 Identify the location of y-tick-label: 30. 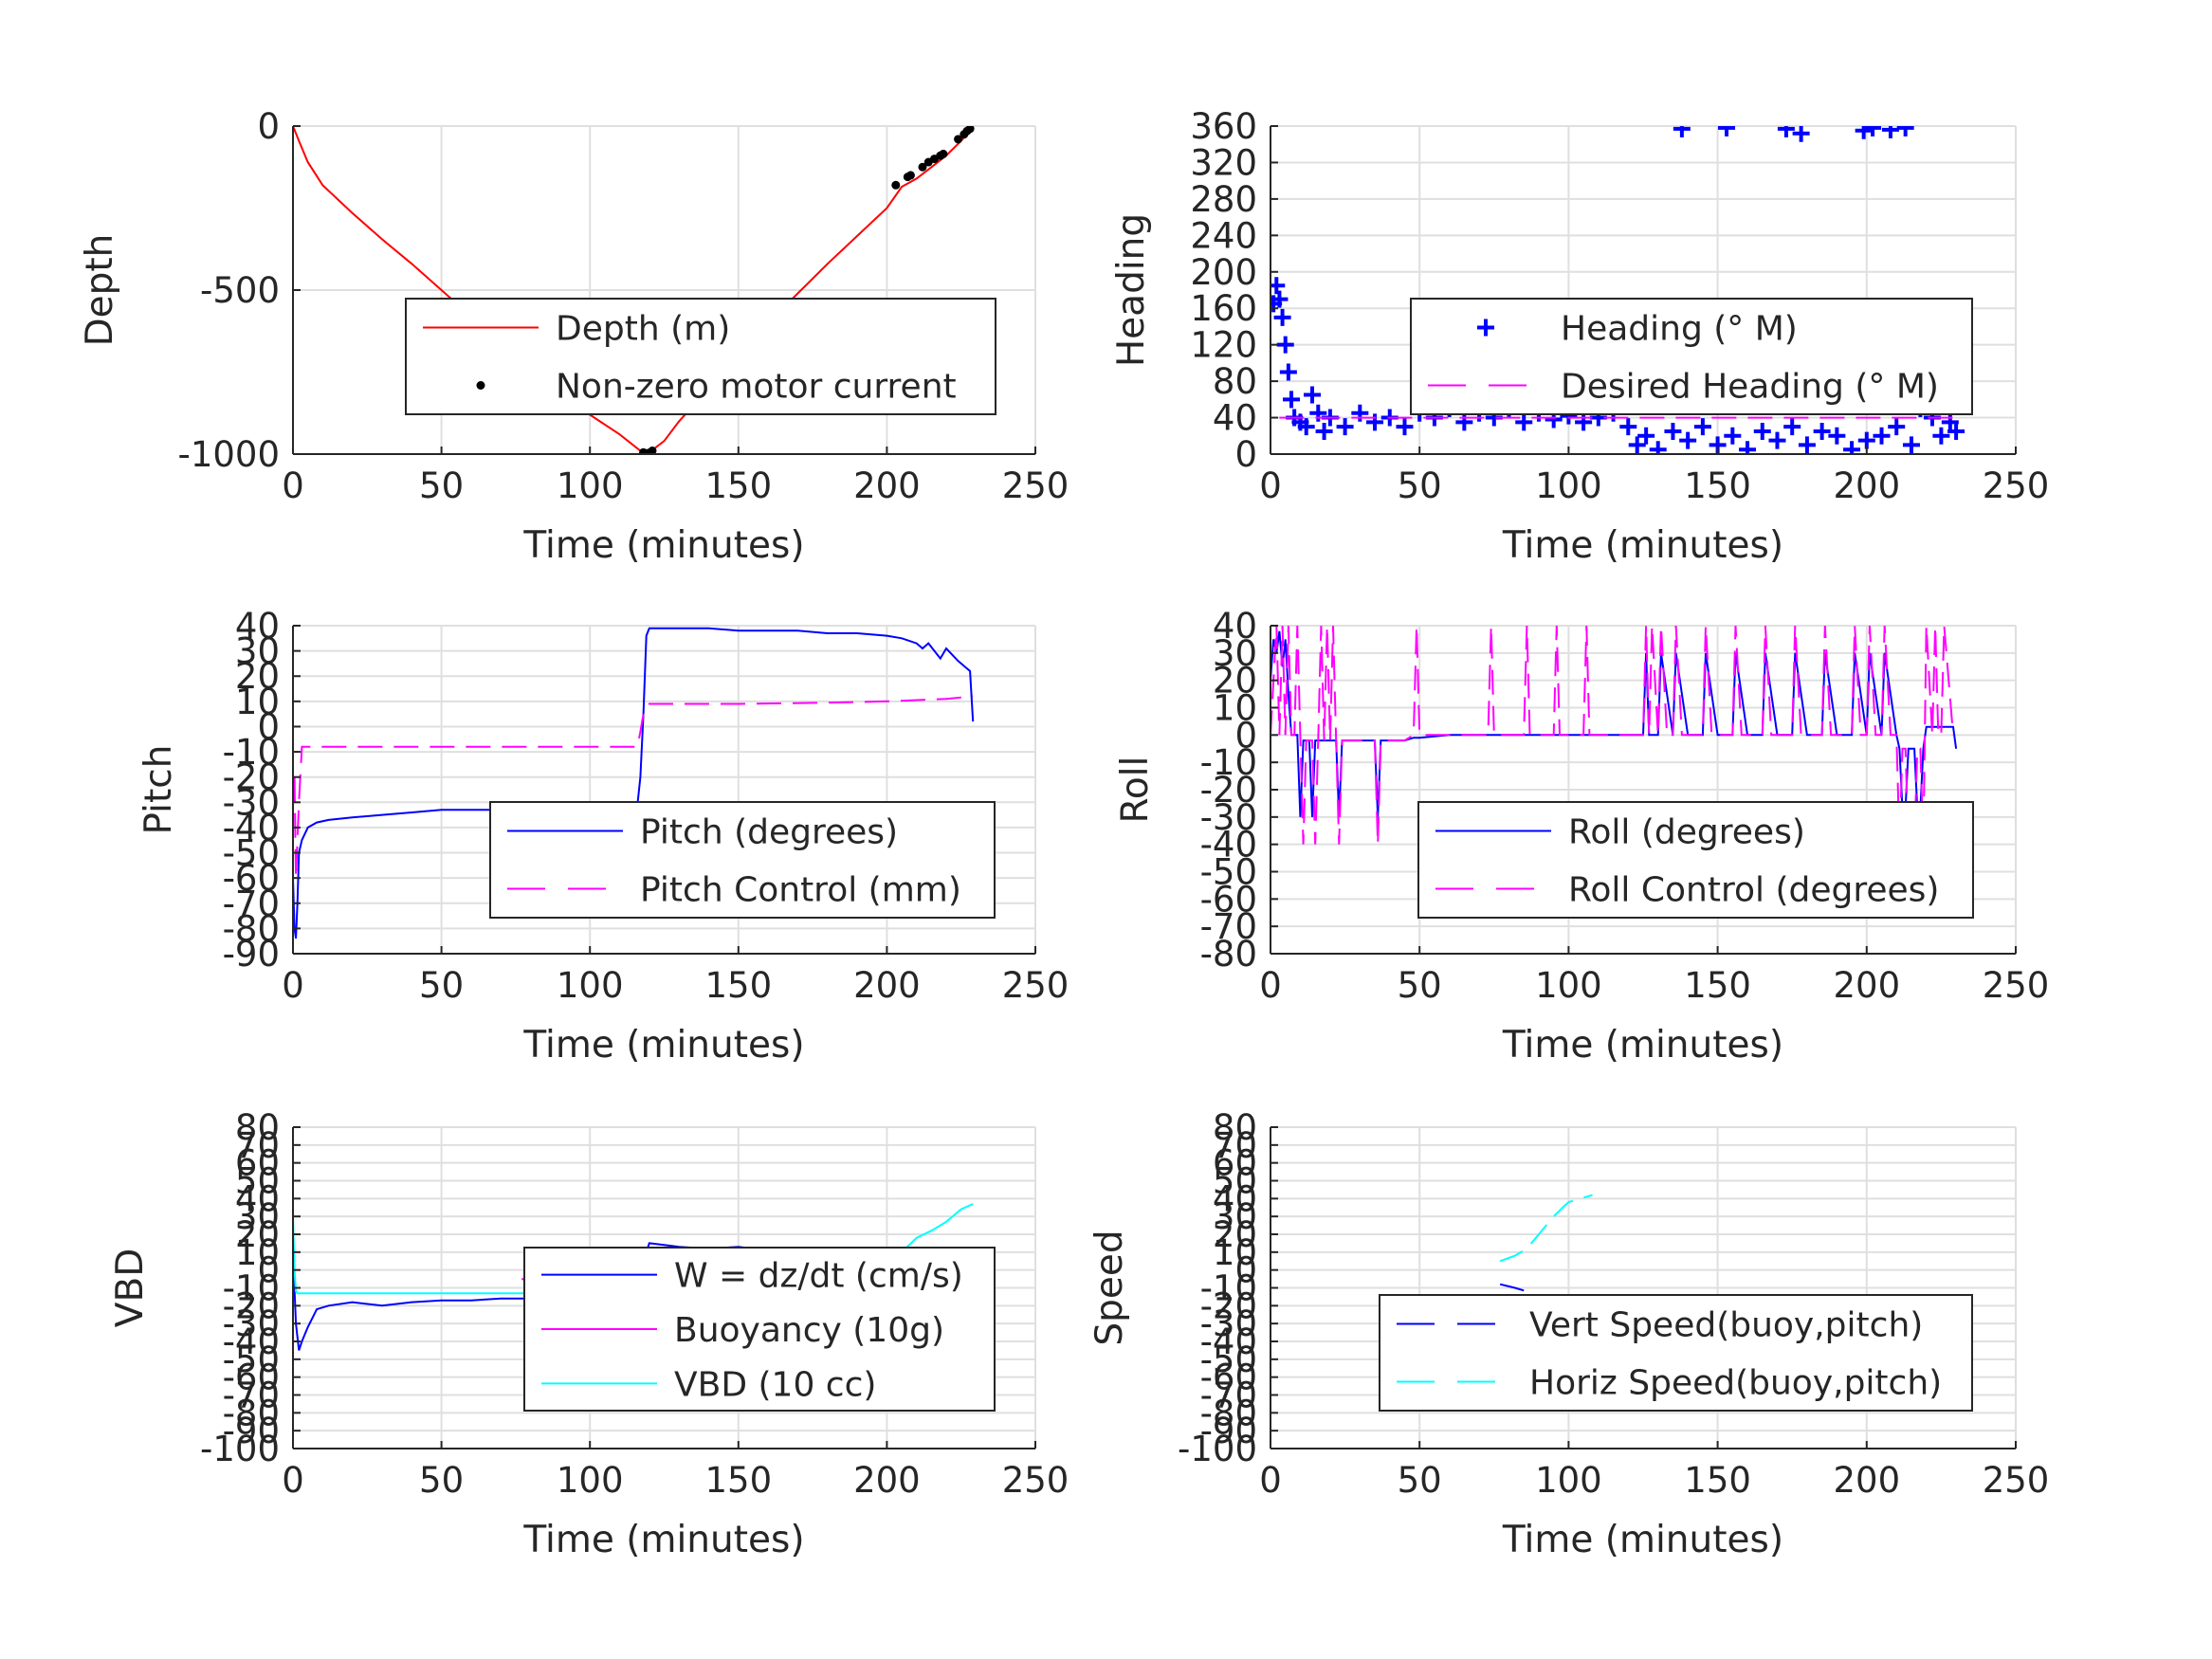
(1235, 1216).